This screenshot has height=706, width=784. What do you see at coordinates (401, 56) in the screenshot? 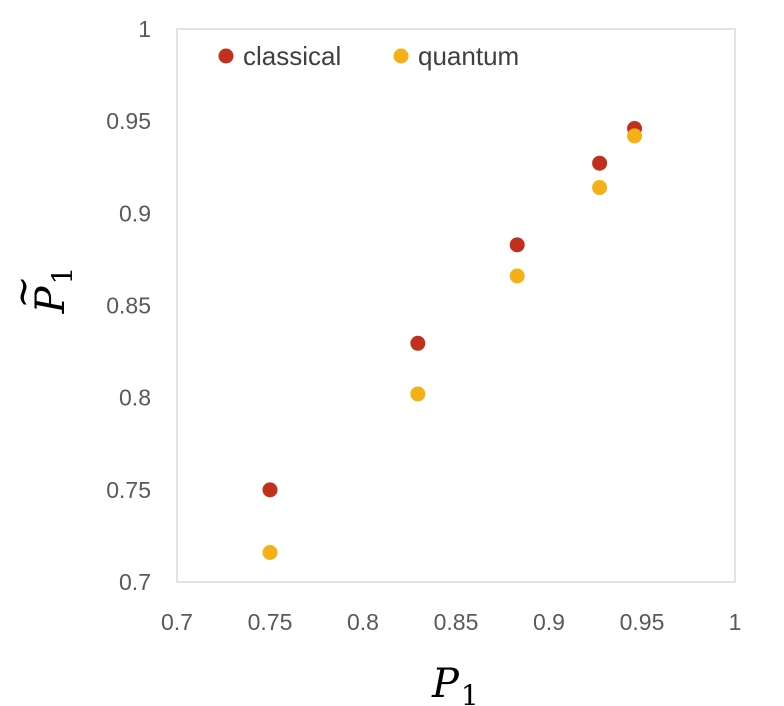
I see `legend-marker-quantum` at bounding box center [401, 56].